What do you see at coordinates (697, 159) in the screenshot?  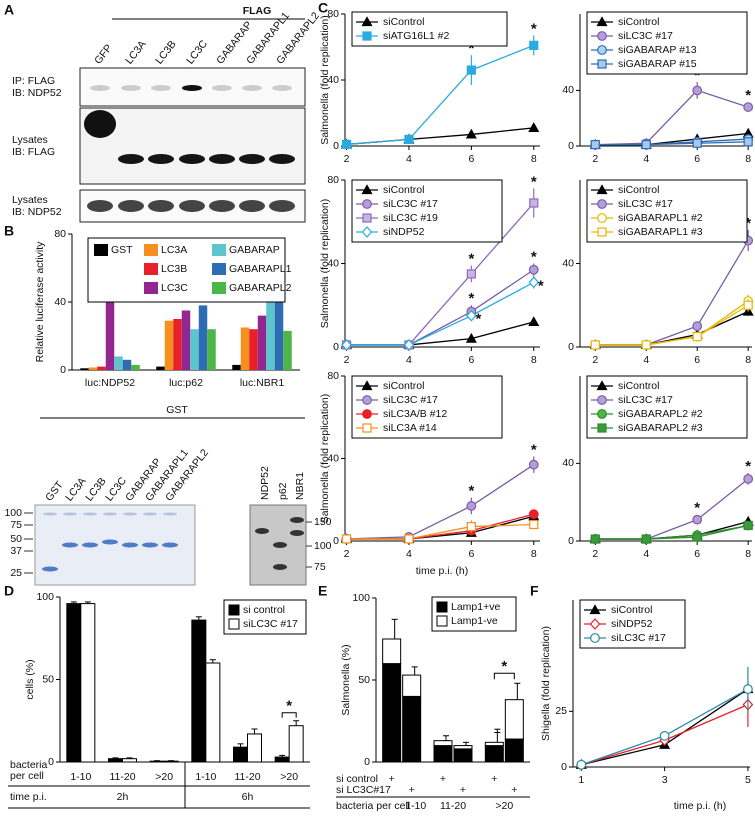 I see `x-tick-label: 6` at bounding box center [697, 159].